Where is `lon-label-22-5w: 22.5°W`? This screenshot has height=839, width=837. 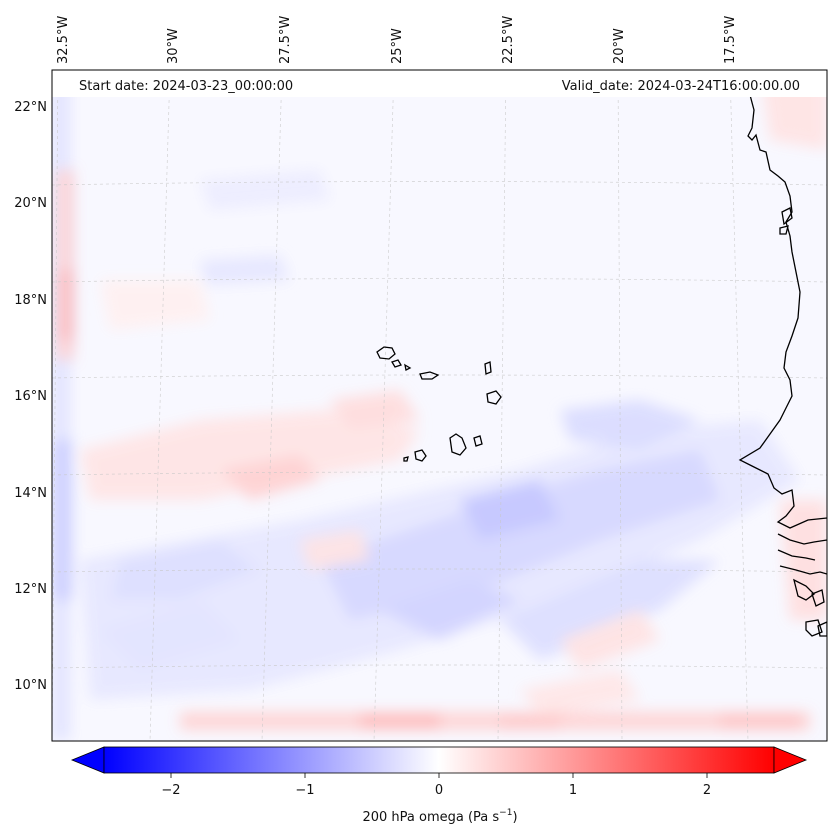 lon-label-22-5w: 22.5°W is located at coordinates (508, 40).